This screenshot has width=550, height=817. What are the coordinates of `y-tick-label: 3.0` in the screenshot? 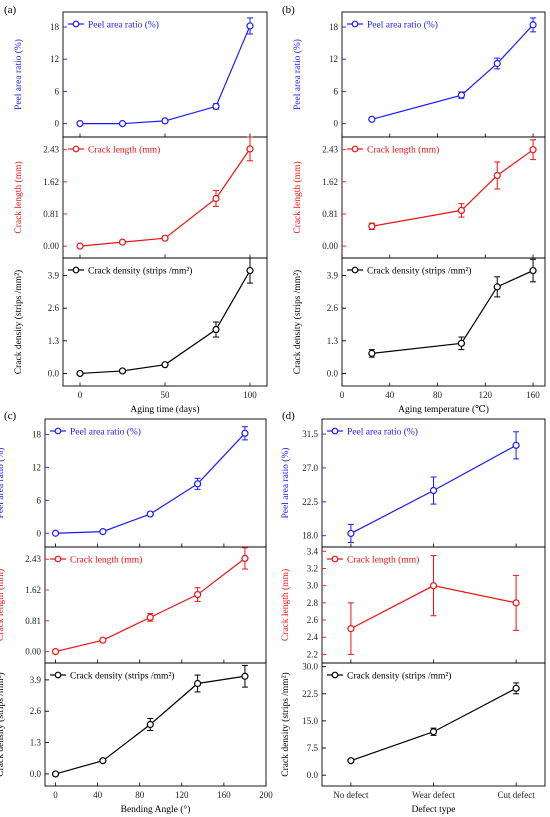 It's located at (313, 586).